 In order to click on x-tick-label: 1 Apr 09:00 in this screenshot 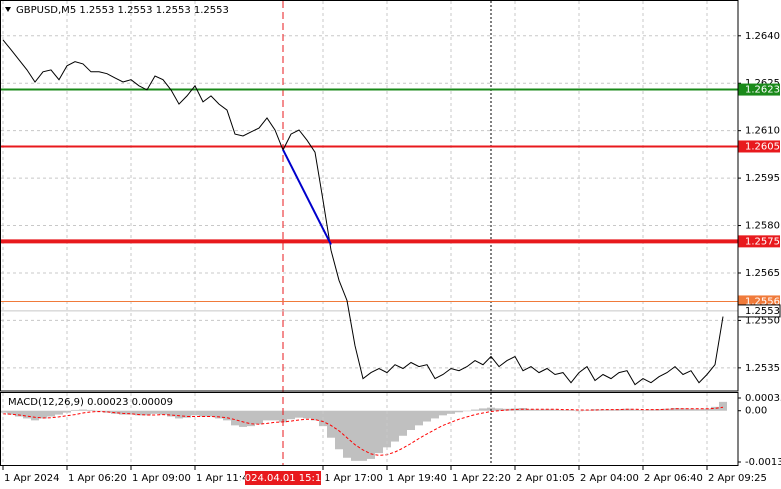, I will do `click(161, 478)`.